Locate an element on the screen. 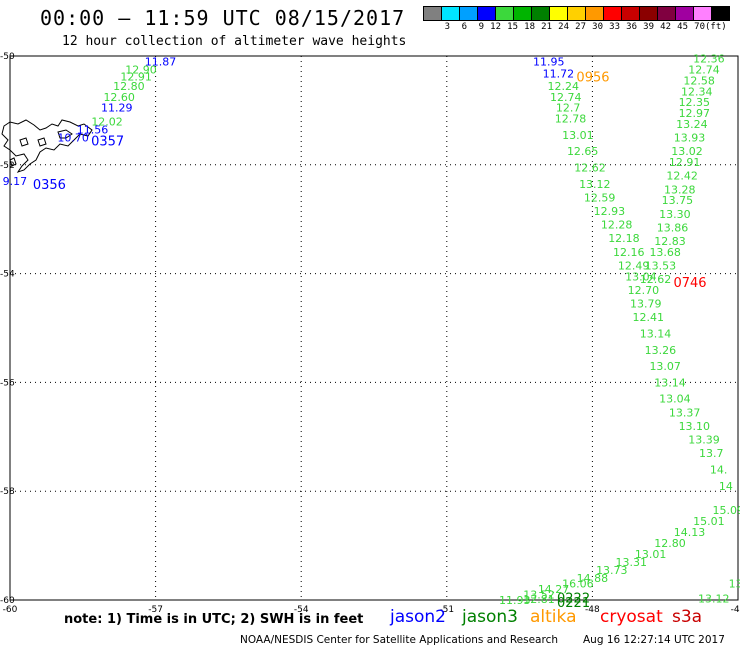 This screenshot has height=650, width=740. wave-height-value: 13.68 is located at coordinates (665, 252).